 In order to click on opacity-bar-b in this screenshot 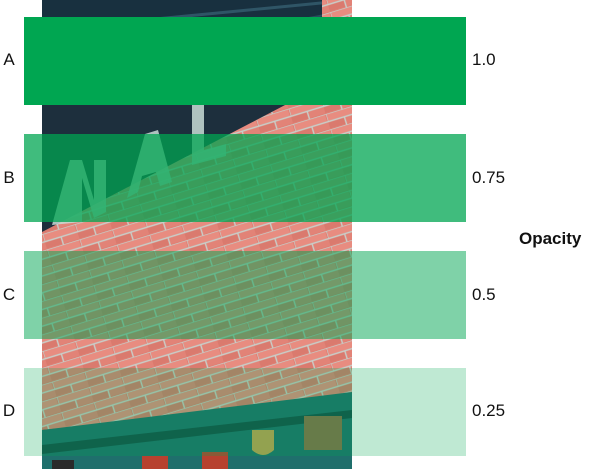, I will do `click(245, 178)`.